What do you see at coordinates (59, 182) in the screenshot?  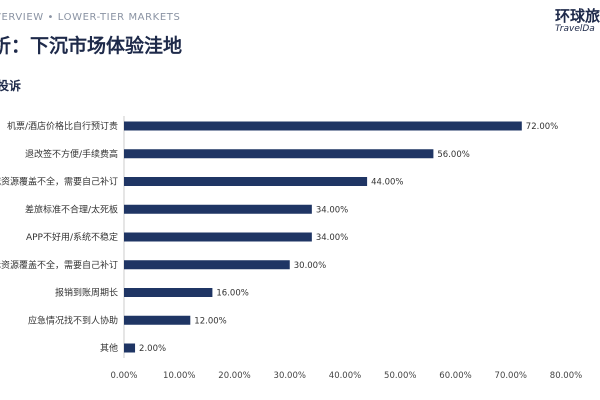 I see `category-label: 城资源覆盖不全，需要自己补订` at bounding box center [59, 182].